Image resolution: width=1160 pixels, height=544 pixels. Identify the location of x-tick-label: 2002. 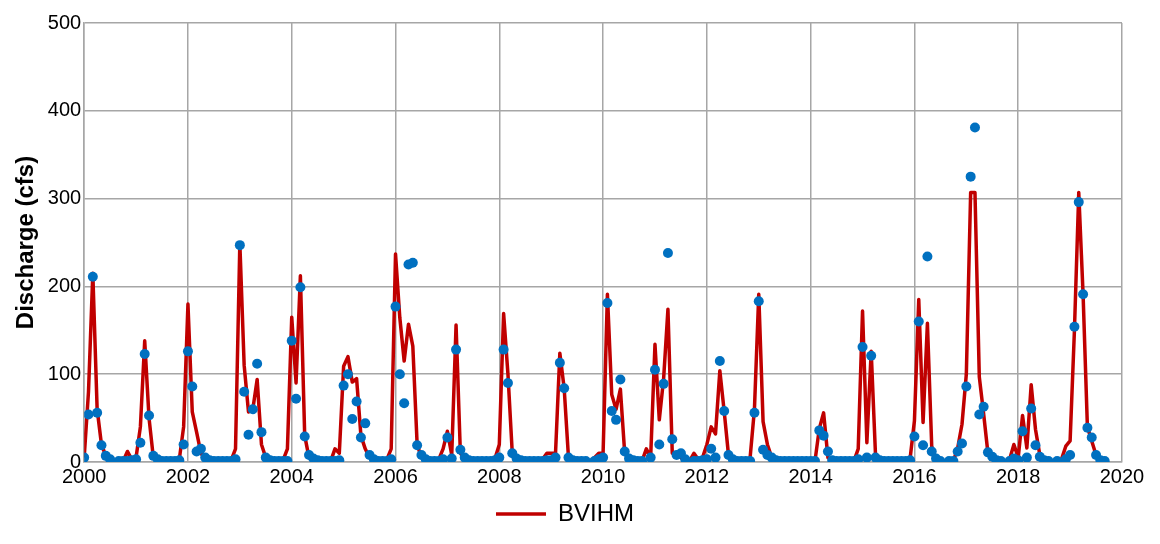
(188, 475).